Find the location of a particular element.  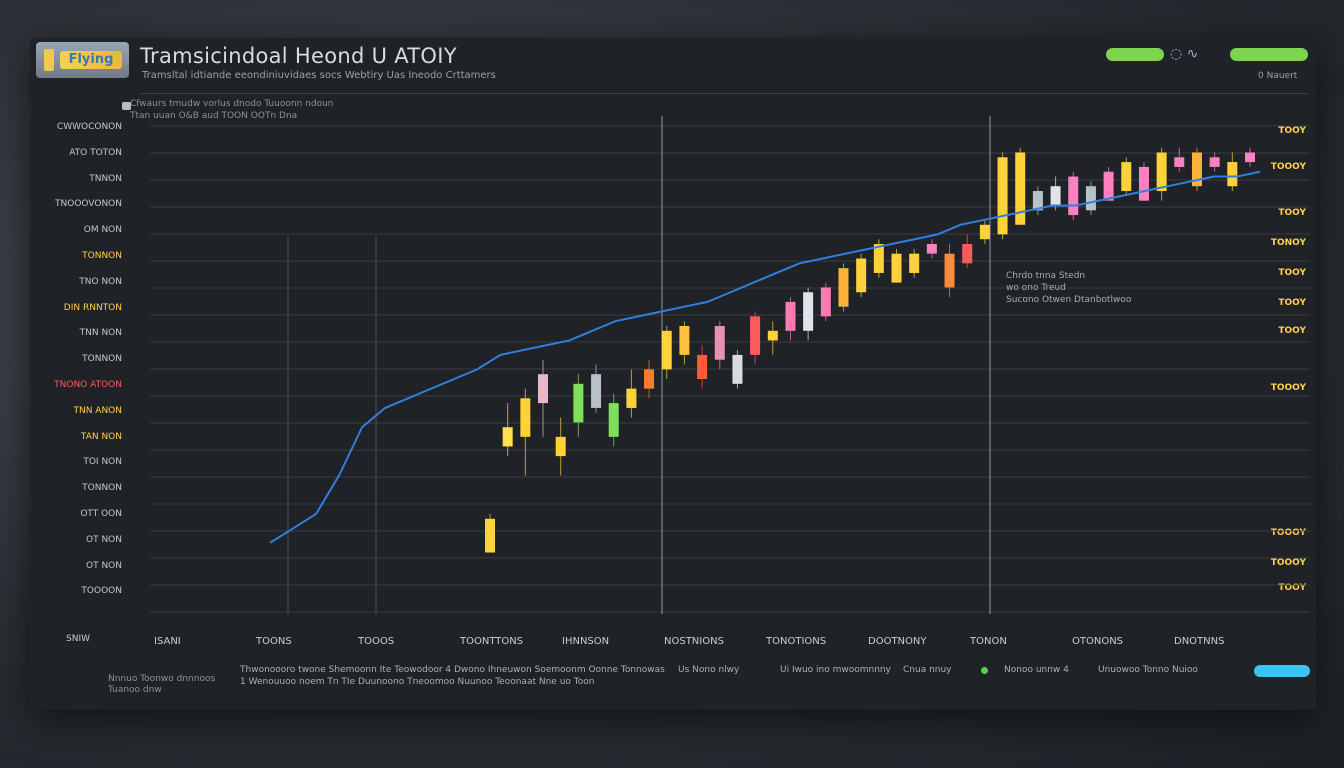

y-tick-label: TNO NON is located at coordinates (100, 281).